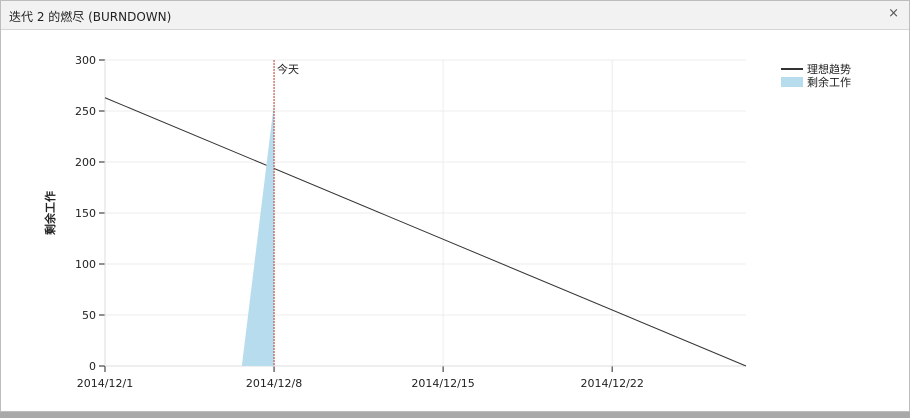  I want to click on y-tick-label: 200, so click(85, 162).